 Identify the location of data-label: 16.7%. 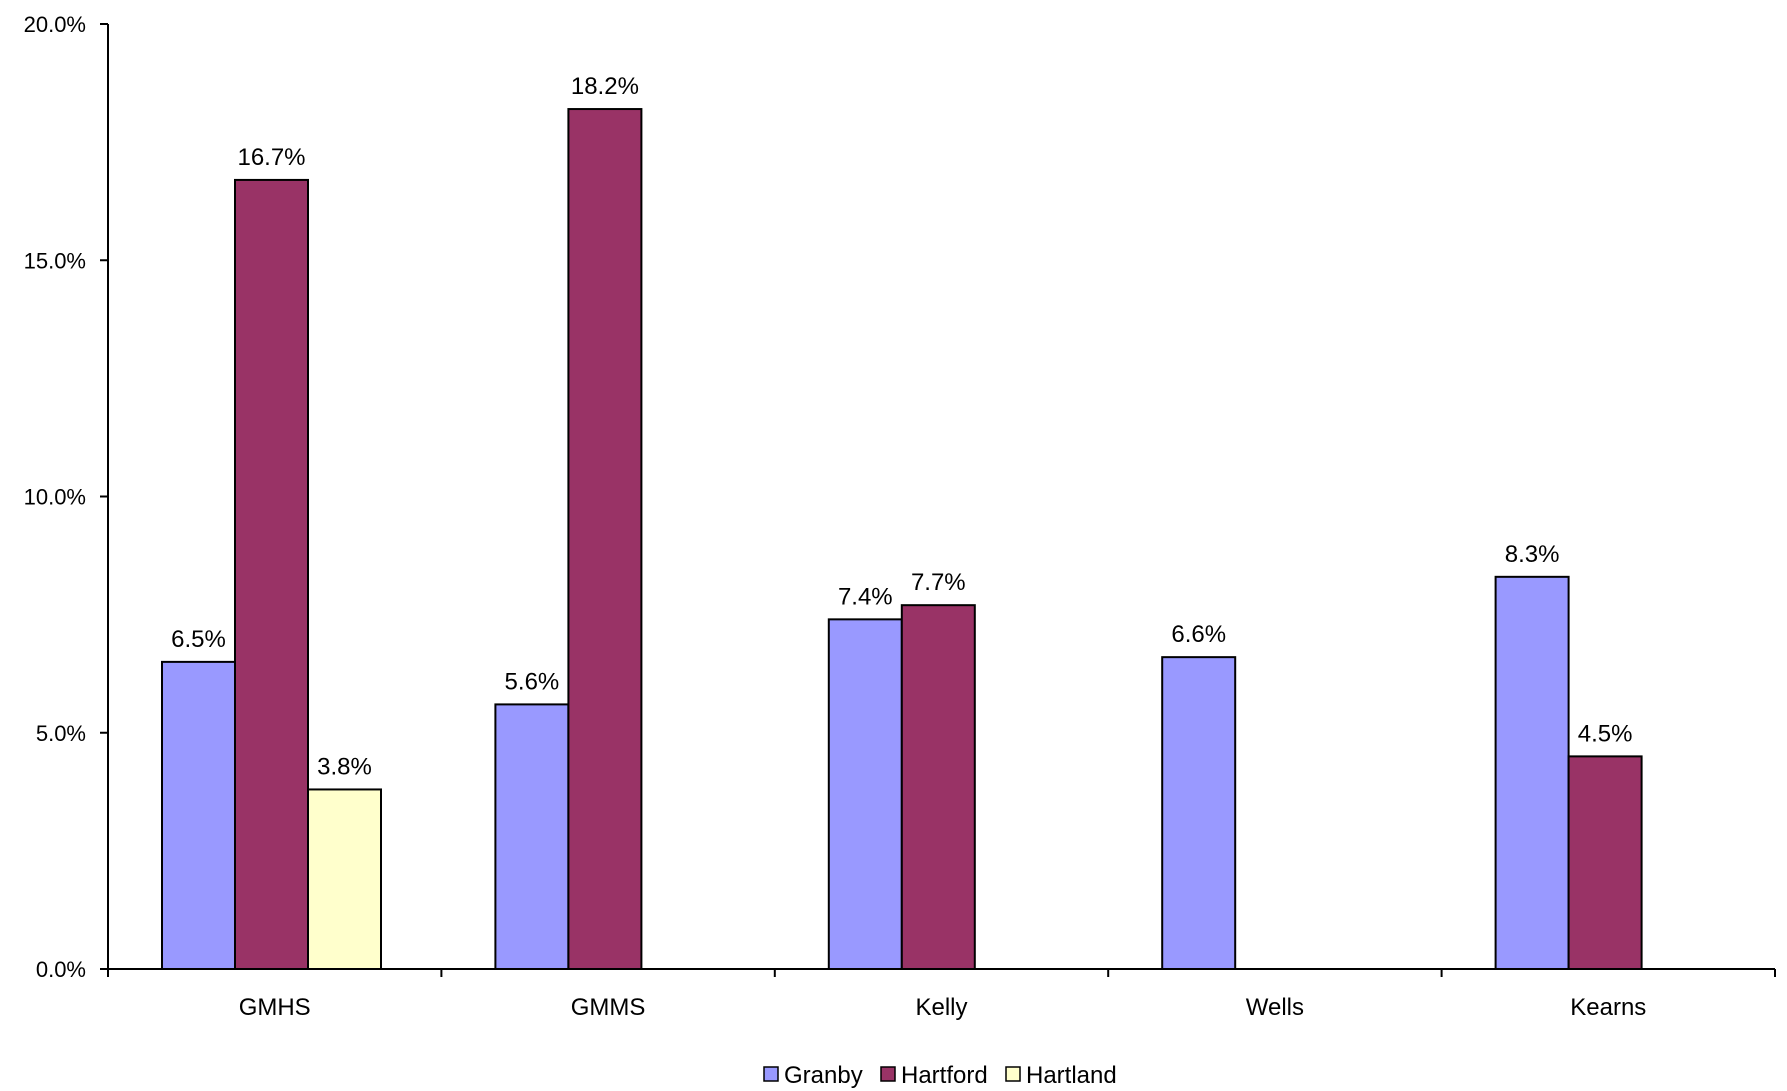
(271, 157).